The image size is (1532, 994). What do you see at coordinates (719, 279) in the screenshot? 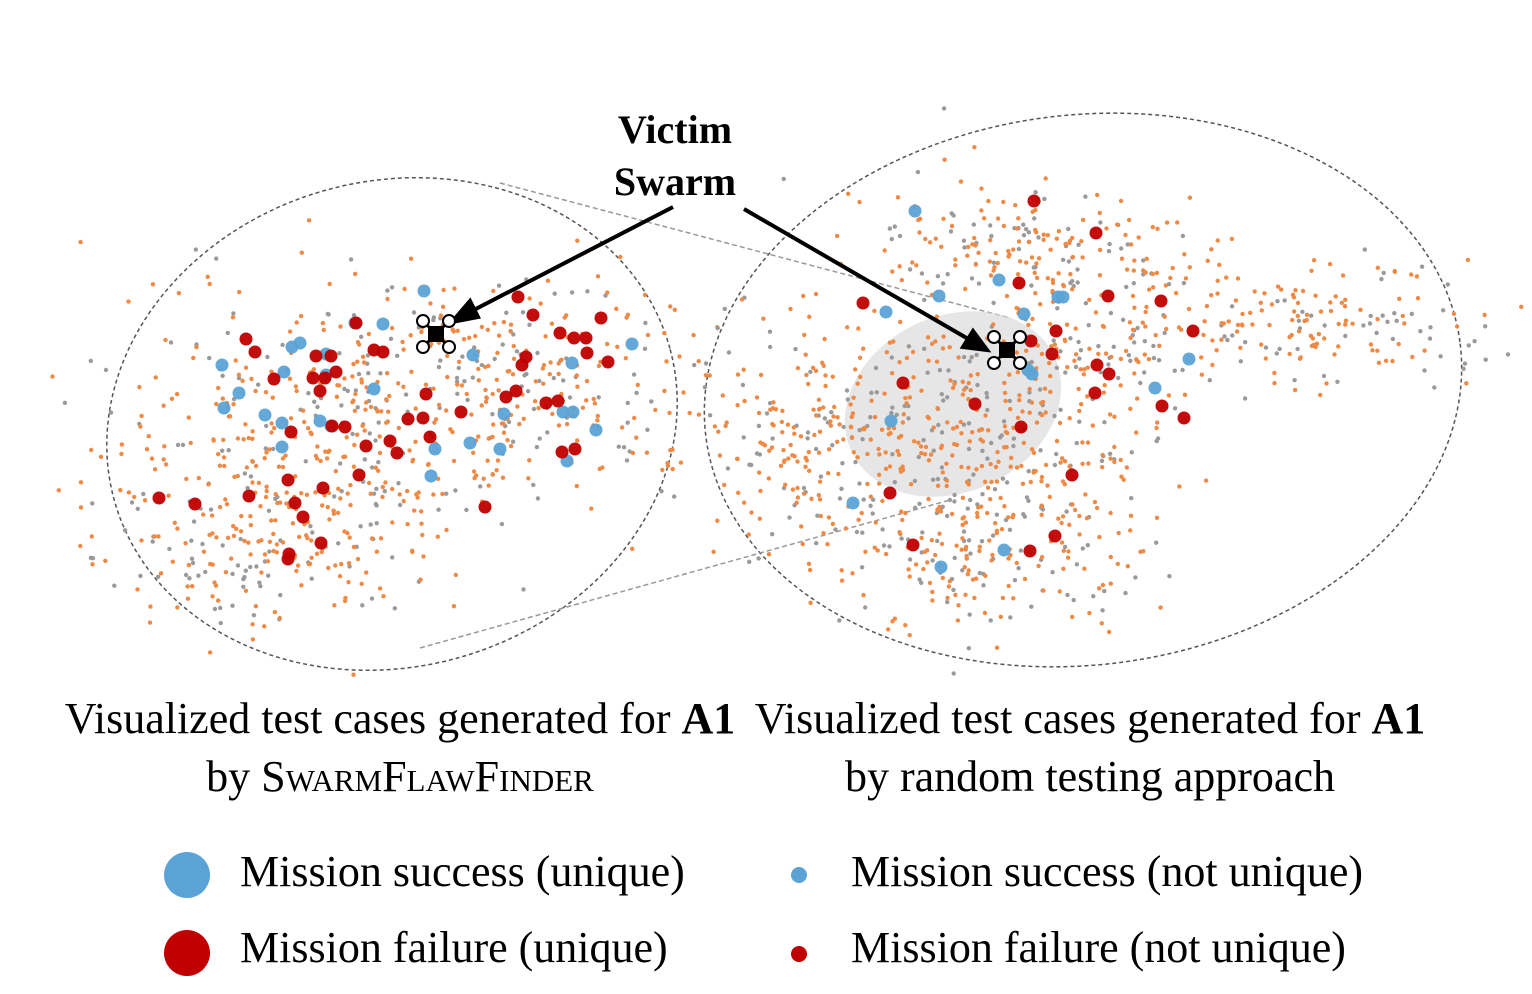
I see `victim-swarm-arrows` at bounding box center [719, 279].